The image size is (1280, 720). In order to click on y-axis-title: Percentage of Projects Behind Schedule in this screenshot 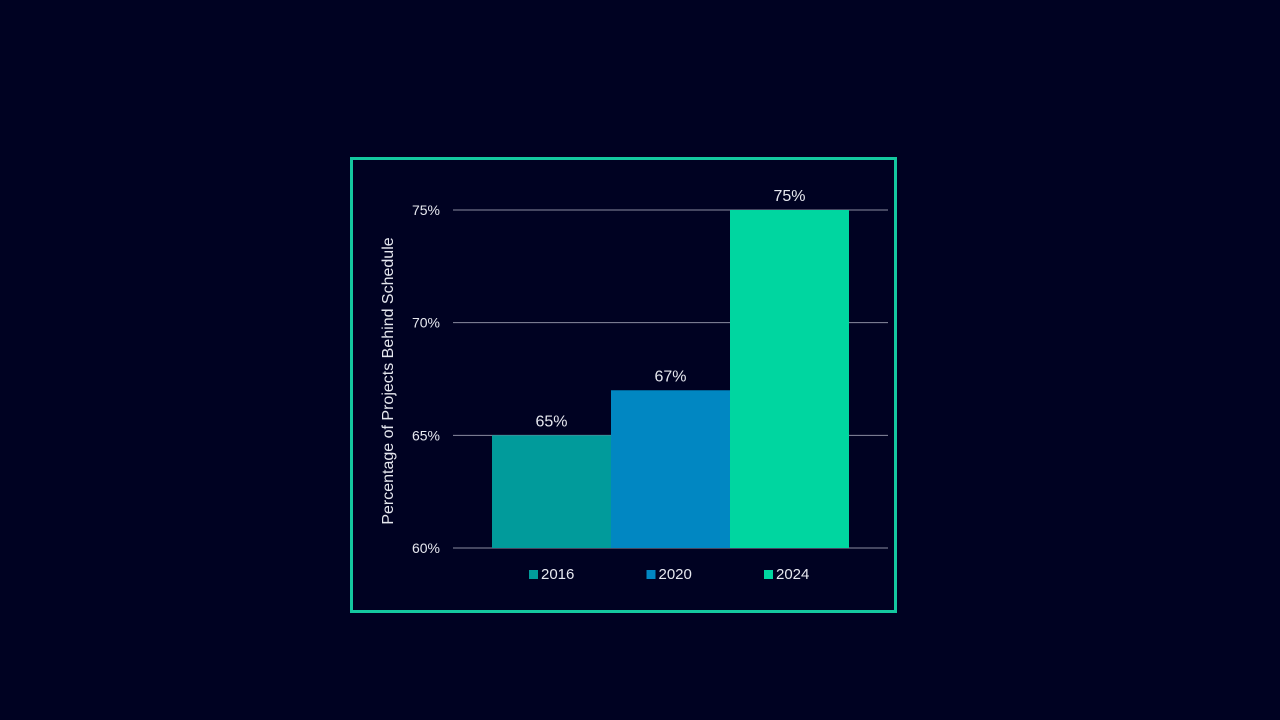, I will do `click(388, 380)`.